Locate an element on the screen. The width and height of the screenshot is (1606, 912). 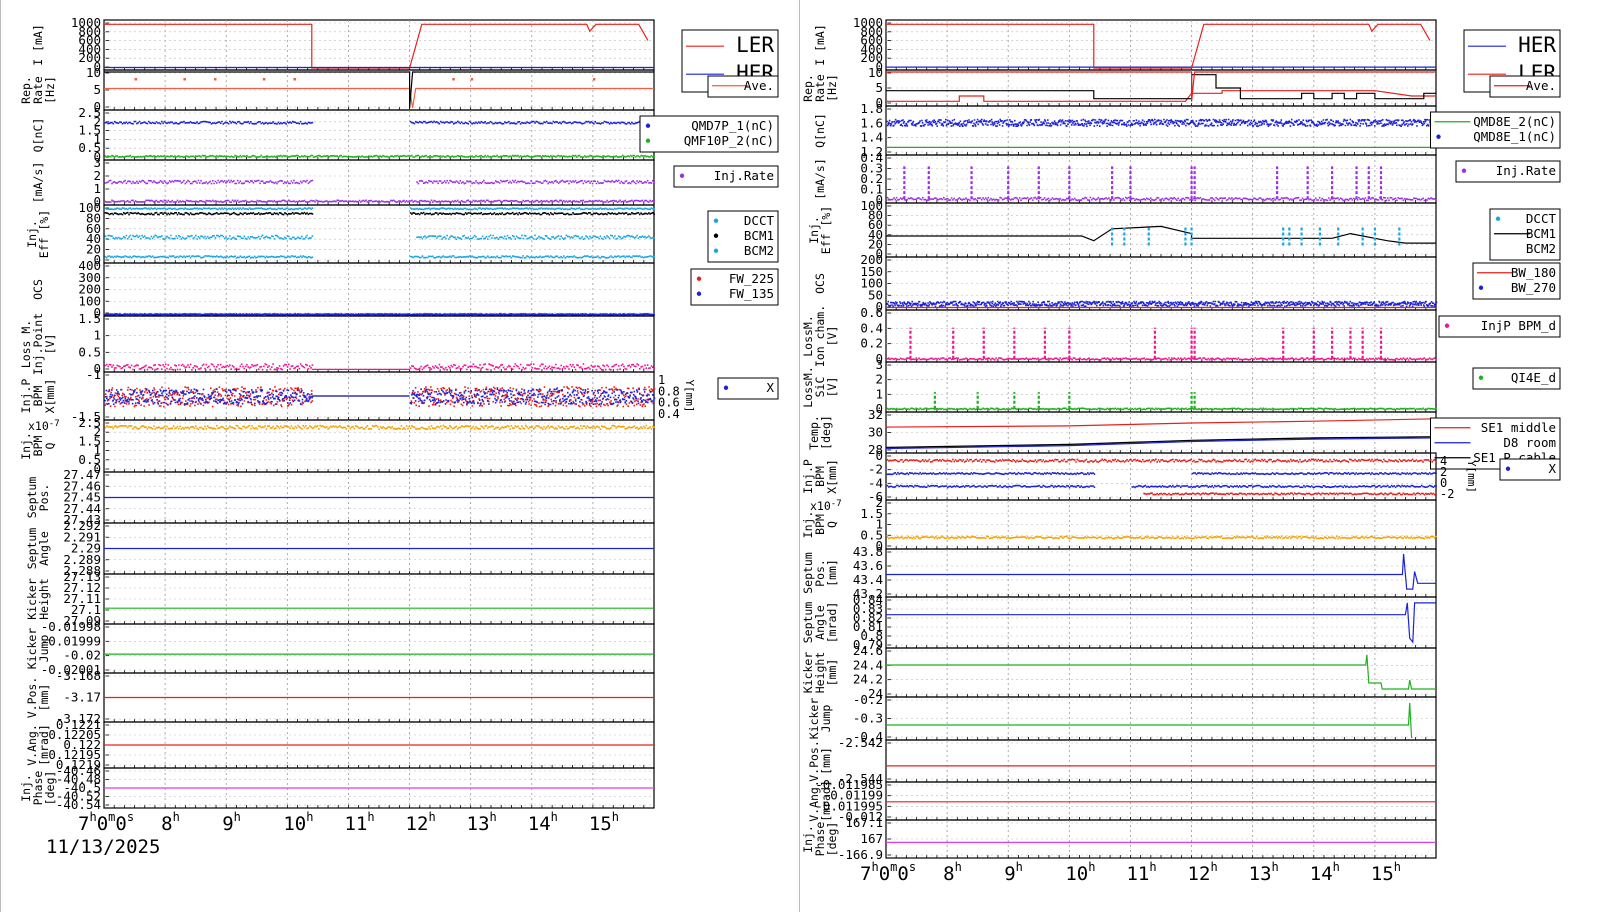
y-axis-label: Height is located at coordinates (44, 599).